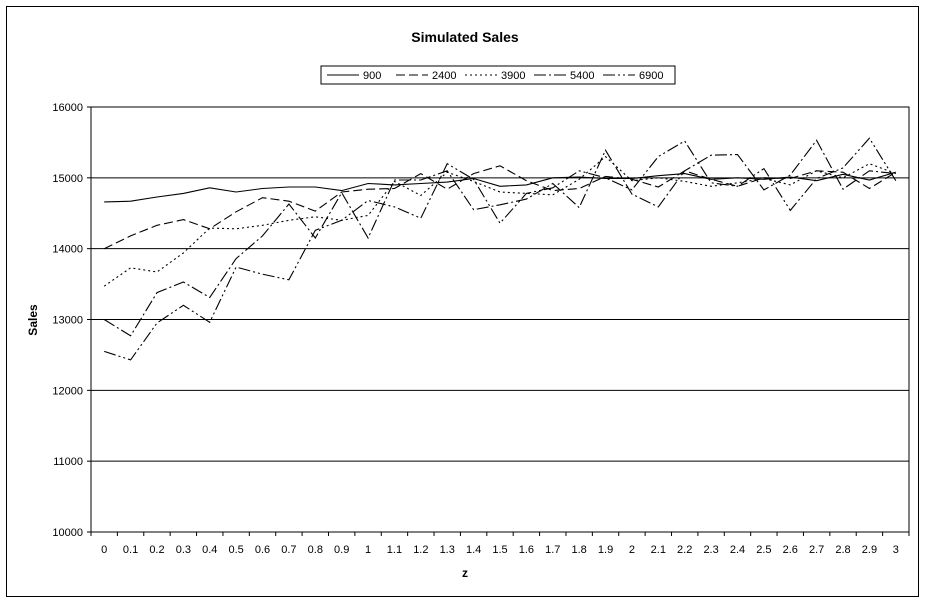 Image resolution: width=927 pixels, height=605 pixels. I want to click on x-tick-label: 0.4, so click(209, 550).